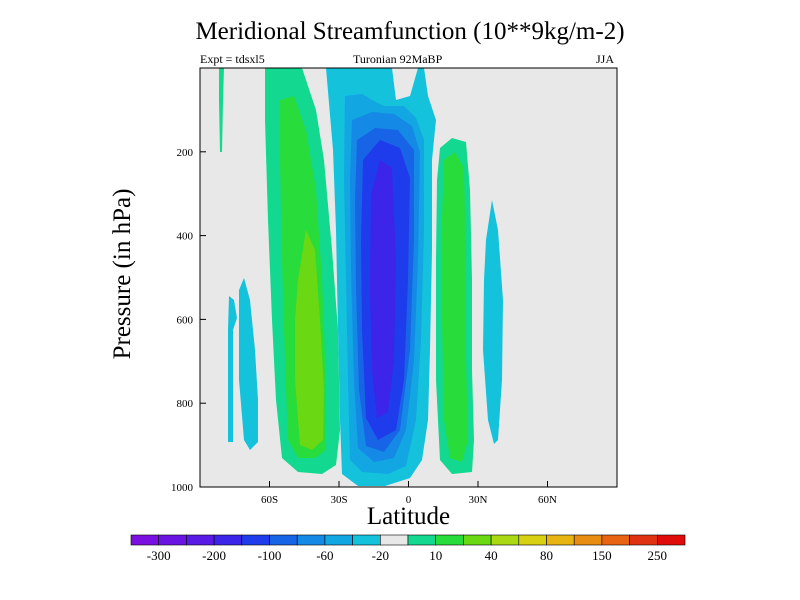 This screenshot has height=600, width=800. What do you see at coordinates (269, 500) in the screenshot?
I see `x-tick-label-0: 60S` at bounding box center [269, 500].